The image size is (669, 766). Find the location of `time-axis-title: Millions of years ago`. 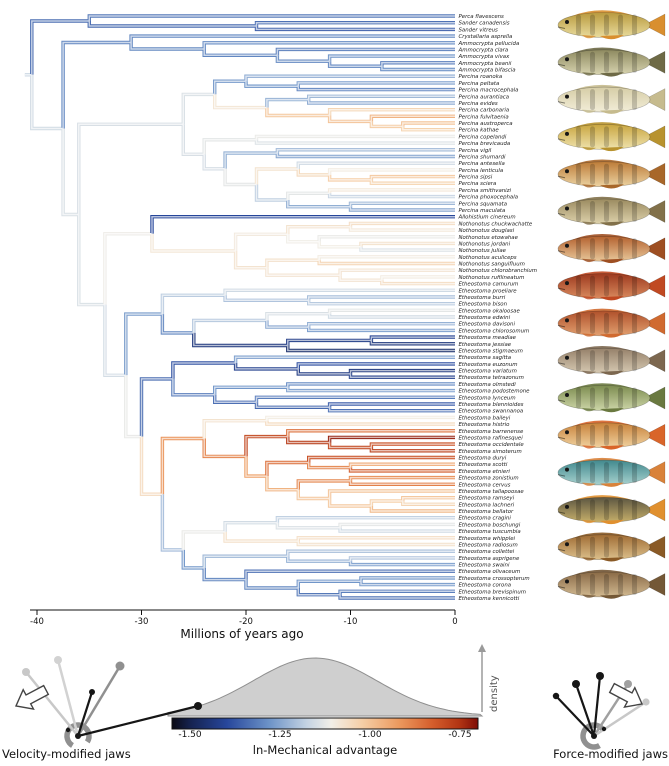

time-axis-title: Millions of years ago is located at coordinates (242, 634).